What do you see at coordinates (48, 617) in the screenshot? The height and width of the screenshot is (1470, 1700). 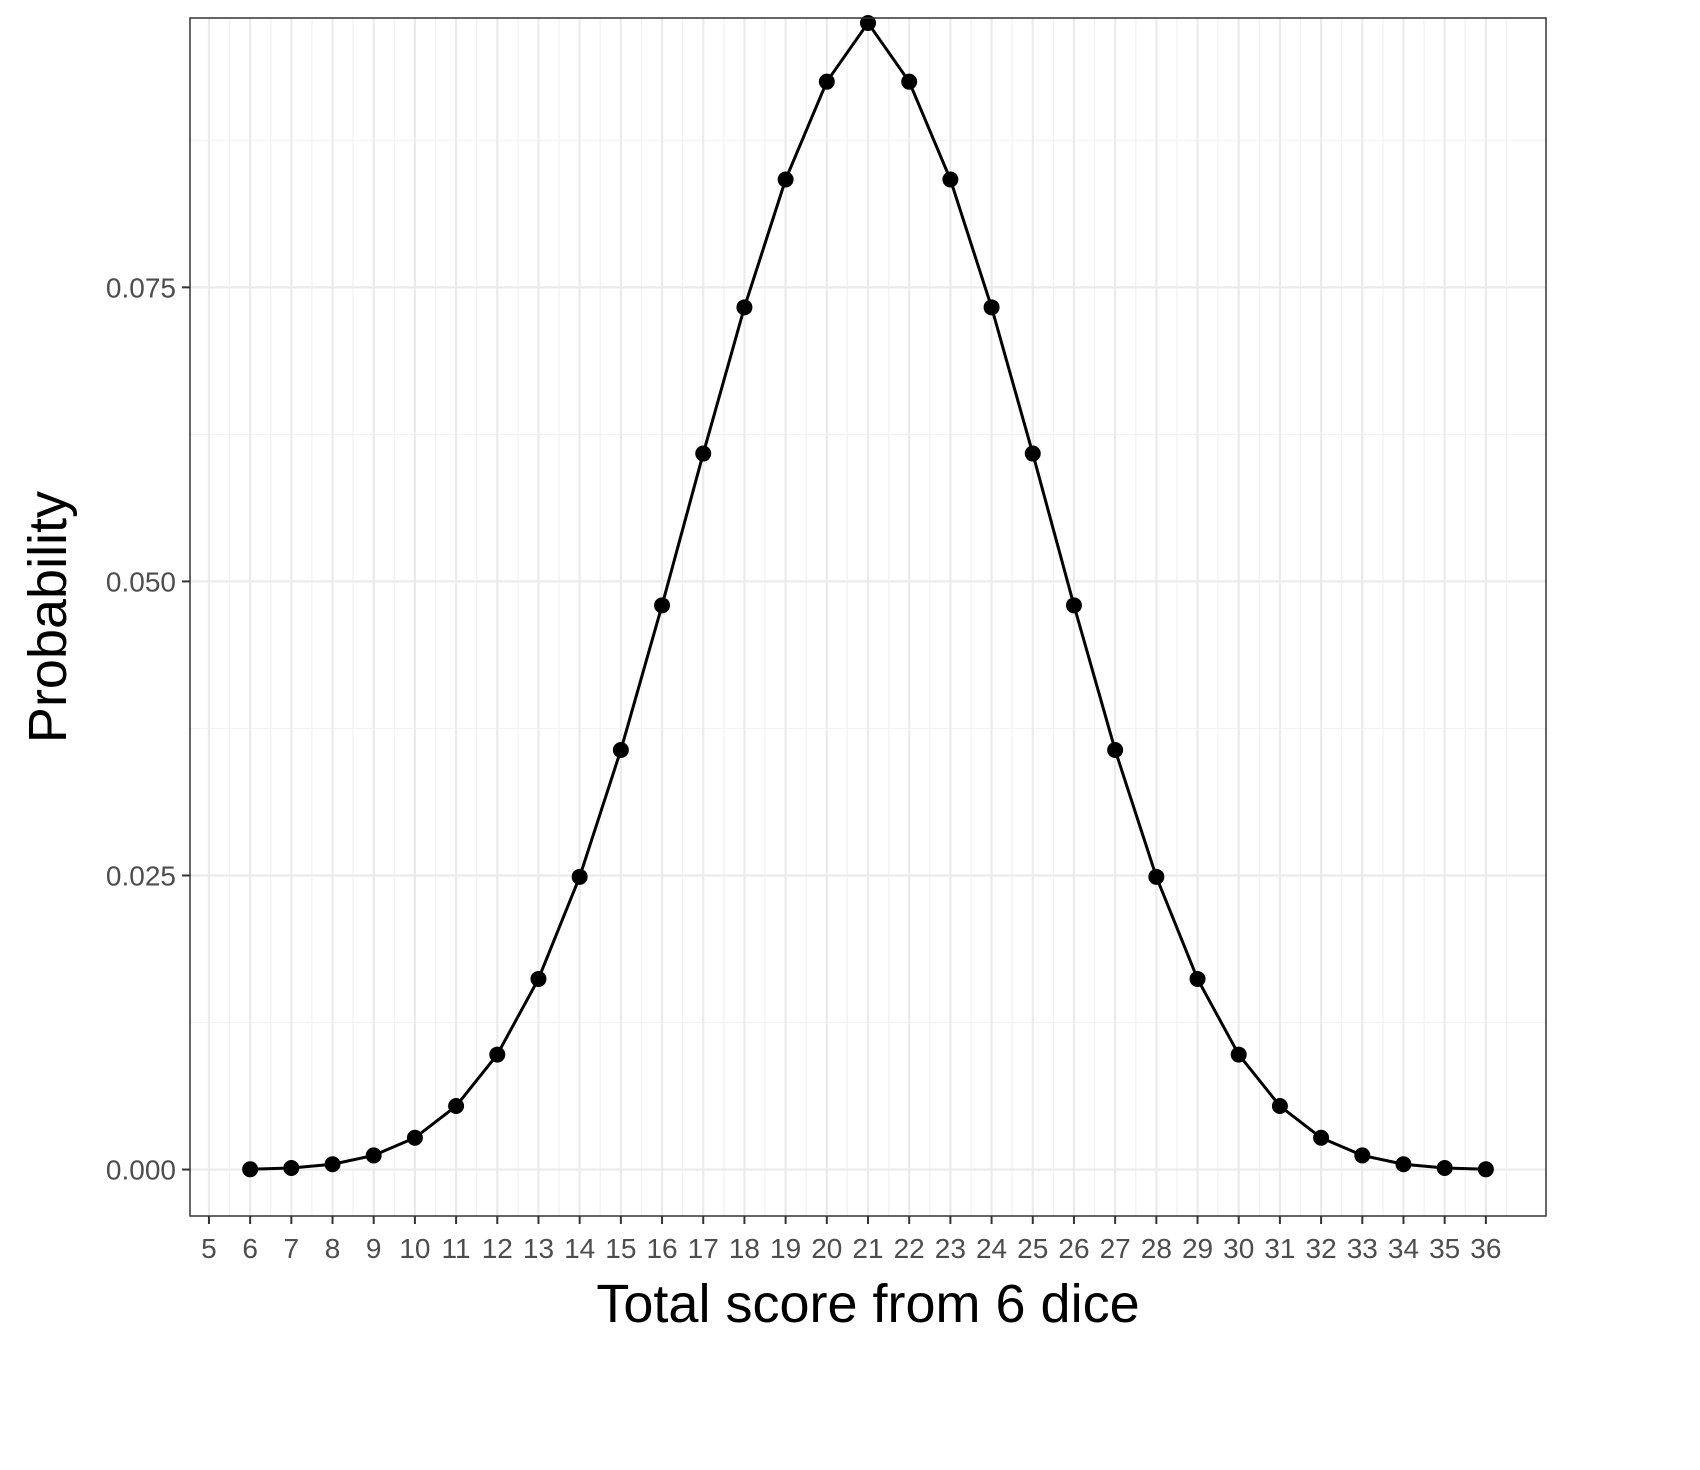 I see `y-axis-title: Probability` at bounding box center [48, 617].